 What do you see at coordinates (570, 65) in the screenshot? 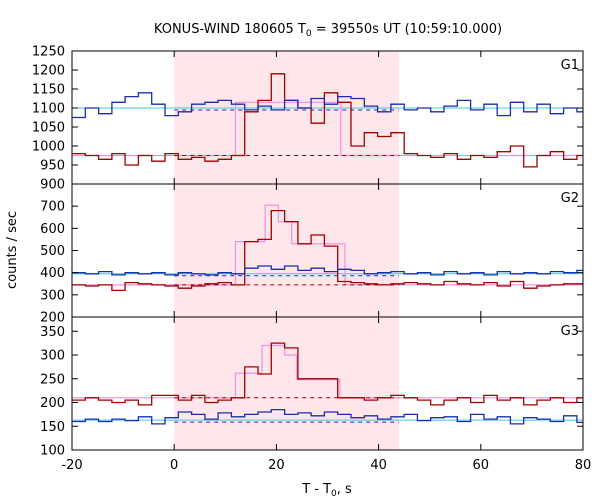
I see `panel-G1-label: G1` at bounding box center [570, 65].